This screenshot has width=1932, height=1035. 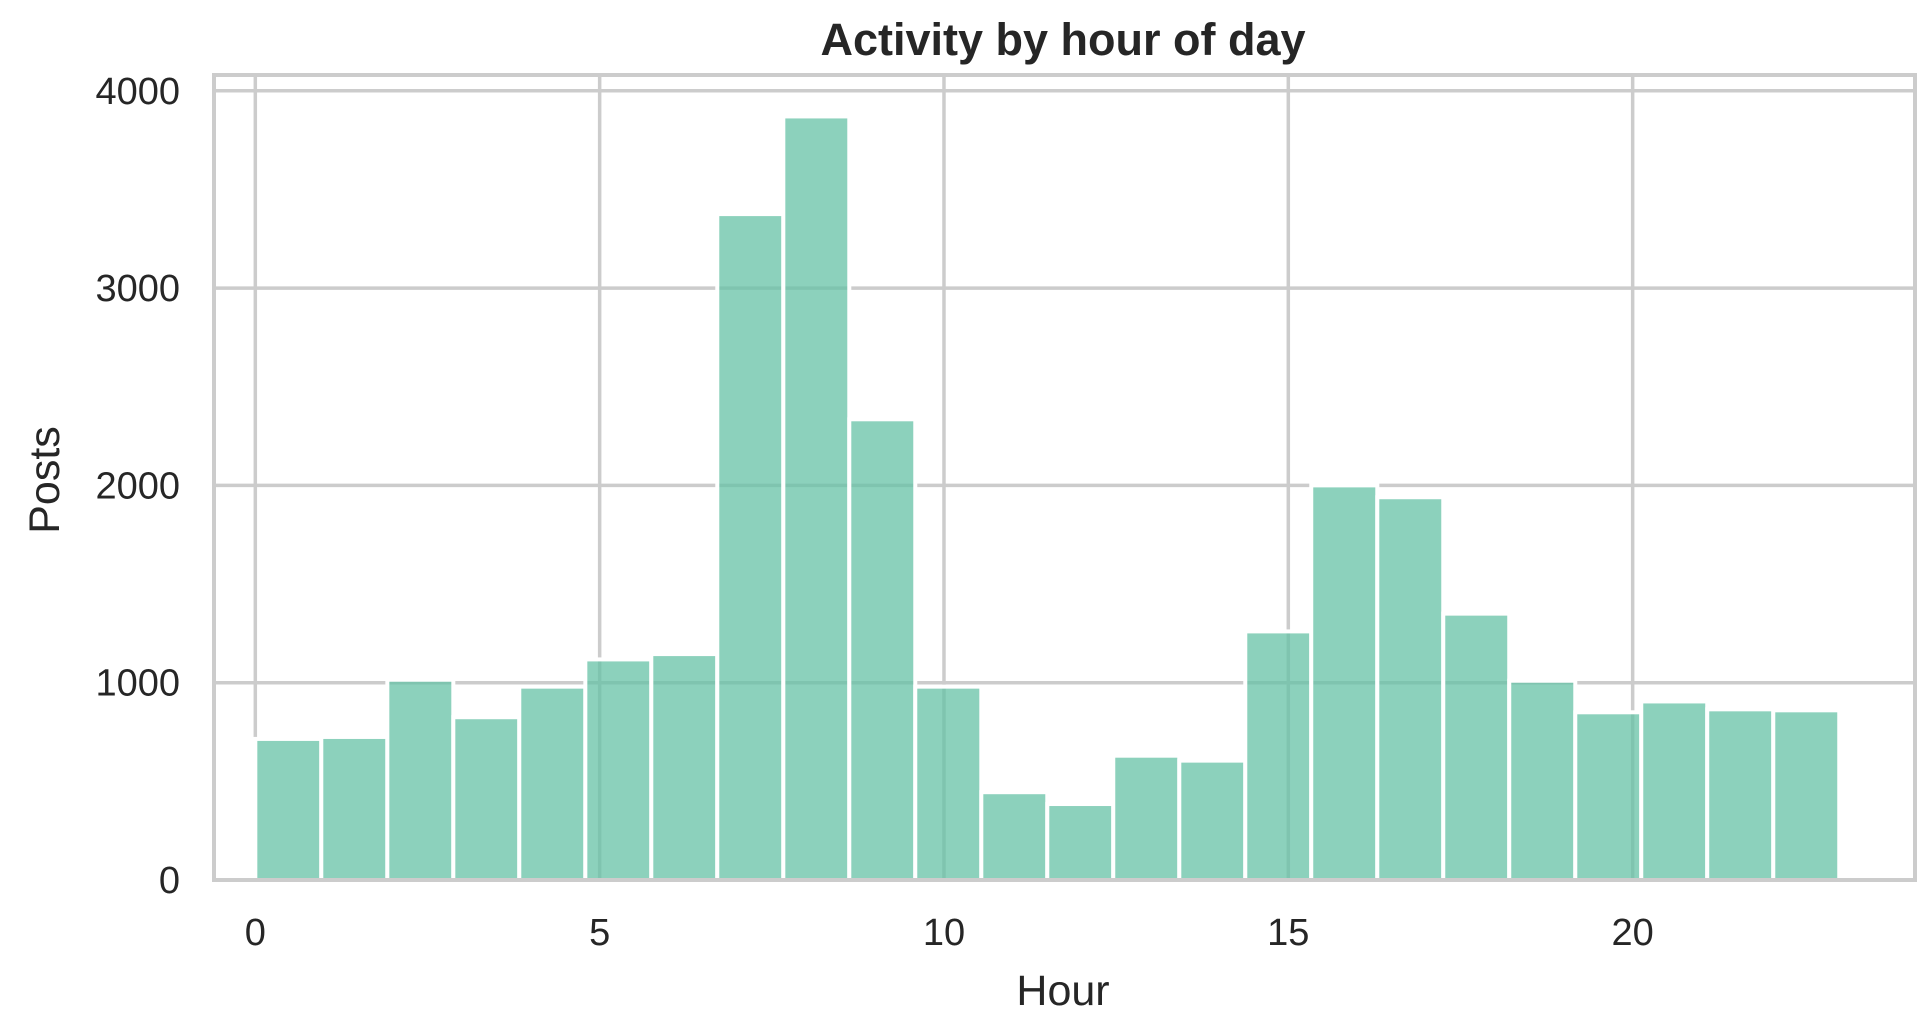 I want to click on y-axis-label: Posts, so click(x=45, y=480).